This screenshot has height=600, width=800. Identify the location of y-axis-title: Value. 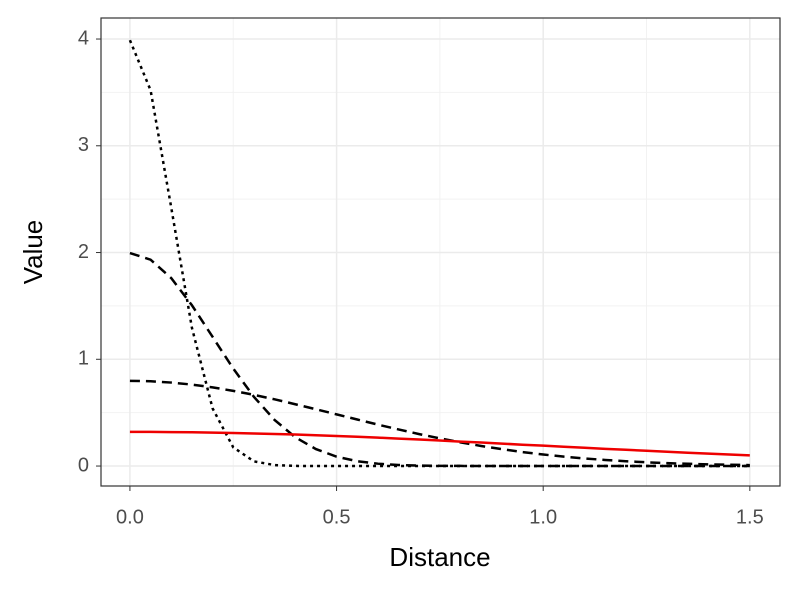
(33, 252).